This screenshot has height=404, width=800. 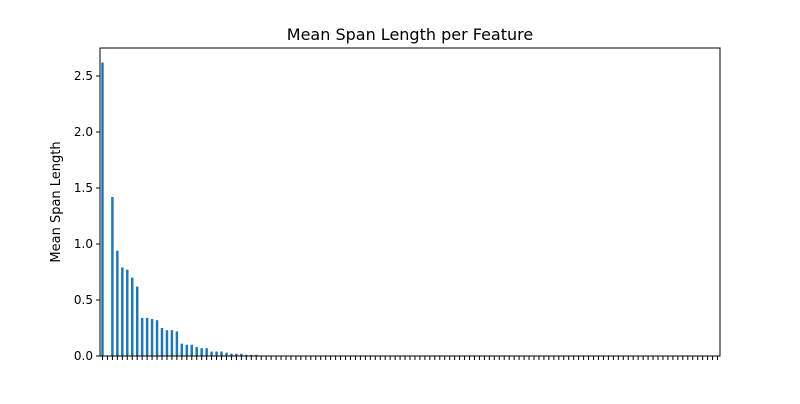 What do you see at coordinates (83, 132) in the screenshot?
I see `y-tick-label: 2.0` at bounding box center [83, 132].